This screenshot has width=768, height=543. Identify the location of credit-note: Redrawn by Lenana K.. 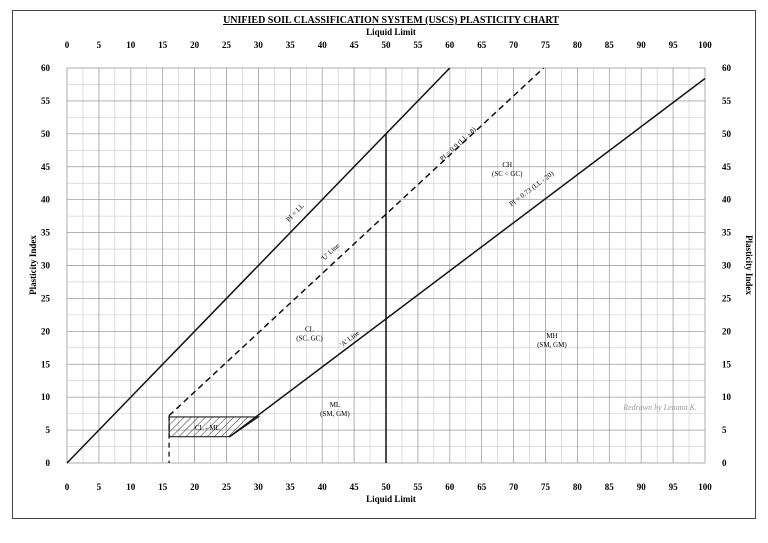
(659, 407).